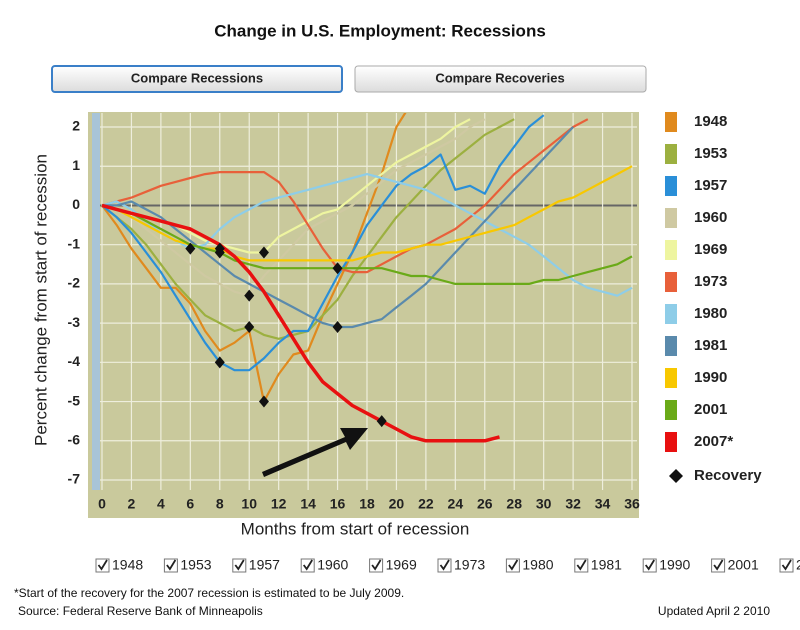 Image resolution: width=800 pixels, height=630 pixels. I want to click on x-tick-label: 30, so click(544, 504).